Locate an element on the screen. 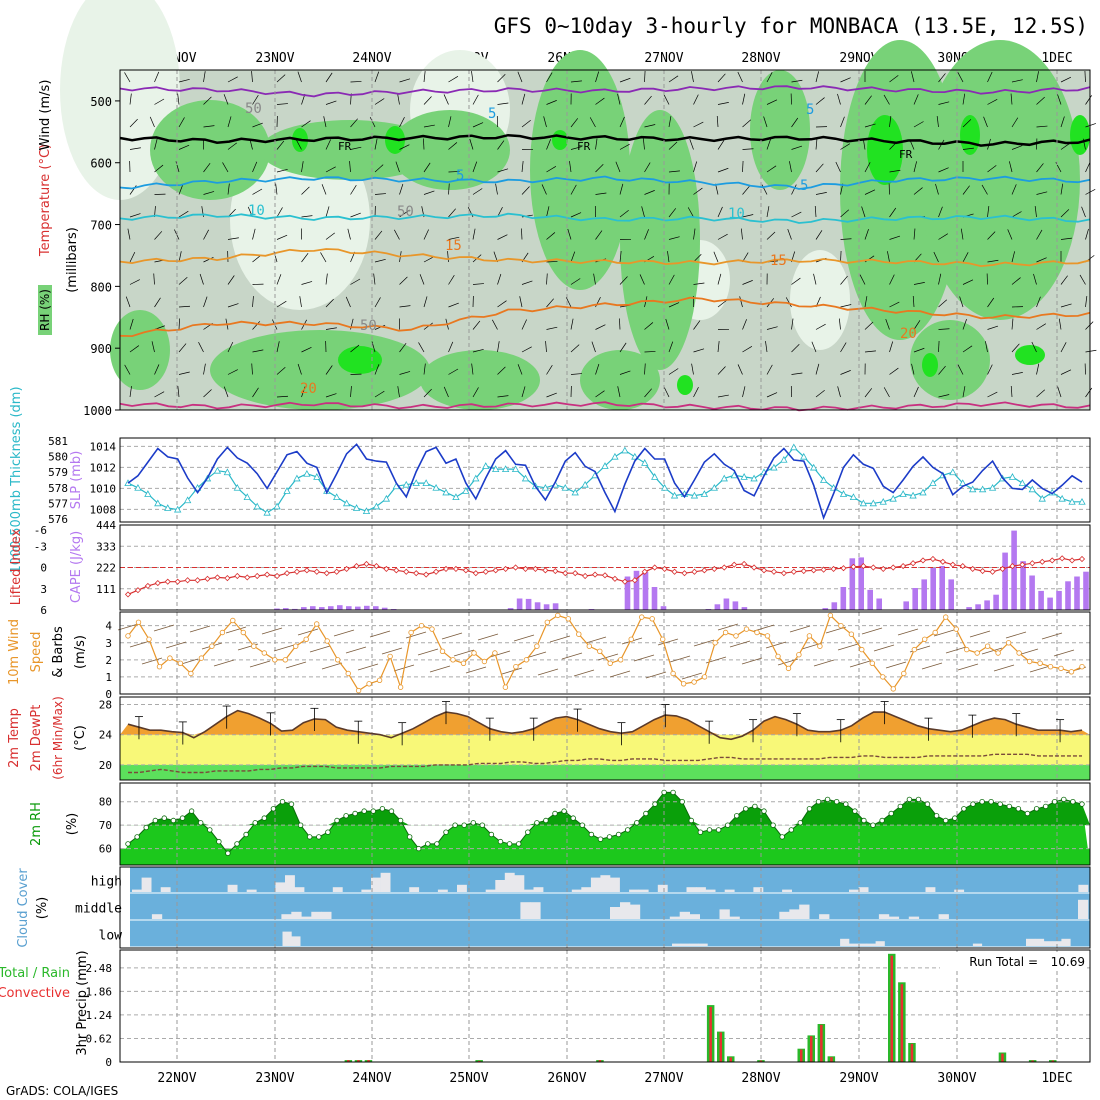 The image size is (1100, 1100). thickness-tick: 576 is located at coordinates (58, 519).